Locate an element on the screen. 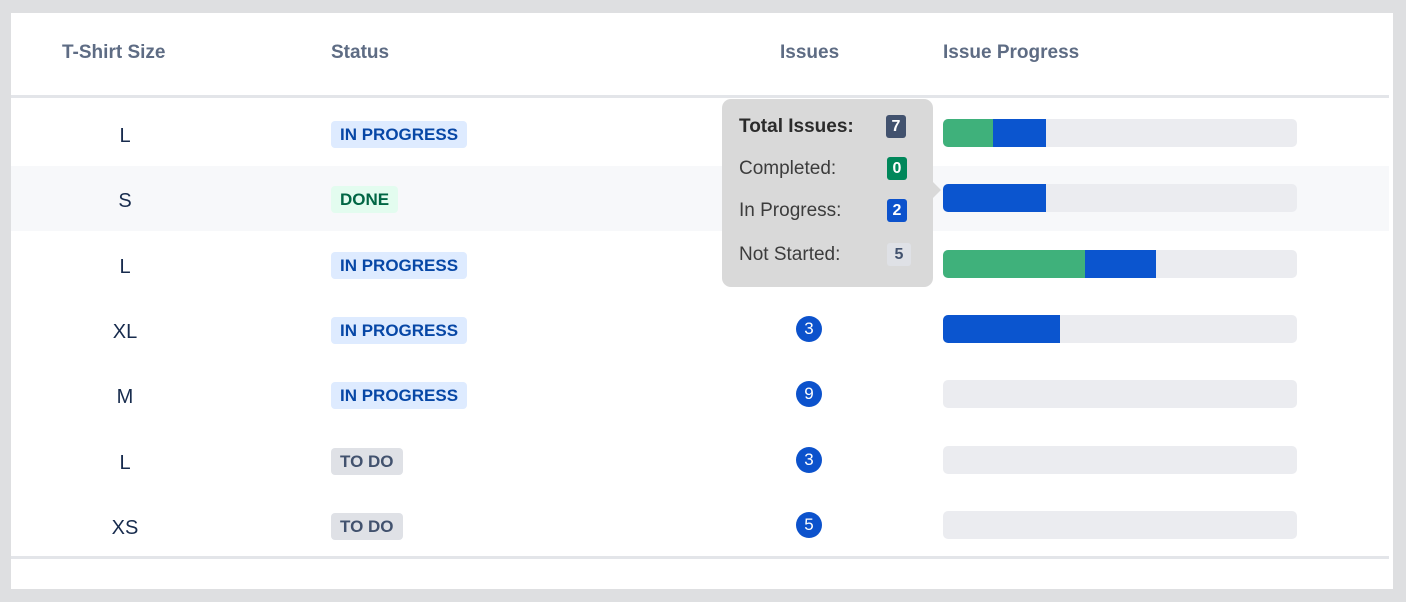 This screenshot has width=1406, height=602. column-header-issues: Issues is located at coordinates (810, 52).